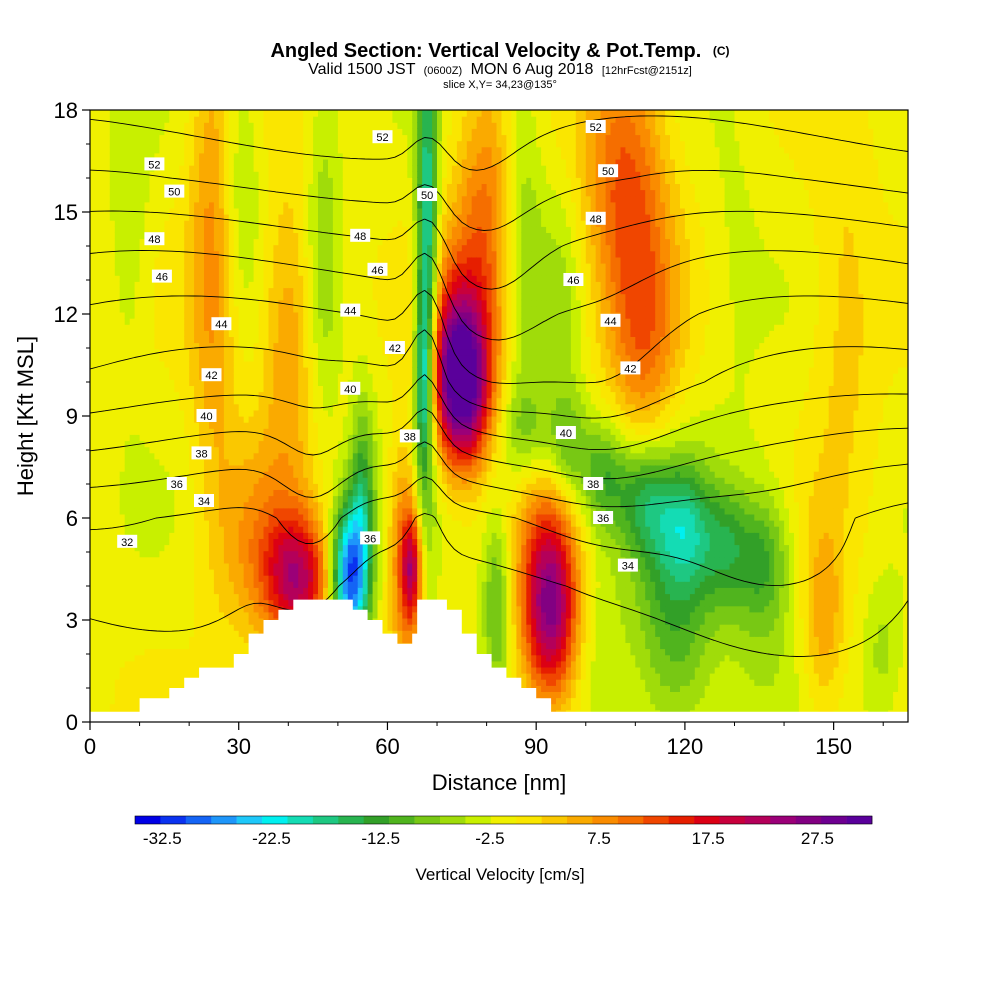  What do you see at coordinates (532, 69) in the screenshot?
I see `subtitle-date: MON 6 Aug 2018` at bounding box center [532, 69].